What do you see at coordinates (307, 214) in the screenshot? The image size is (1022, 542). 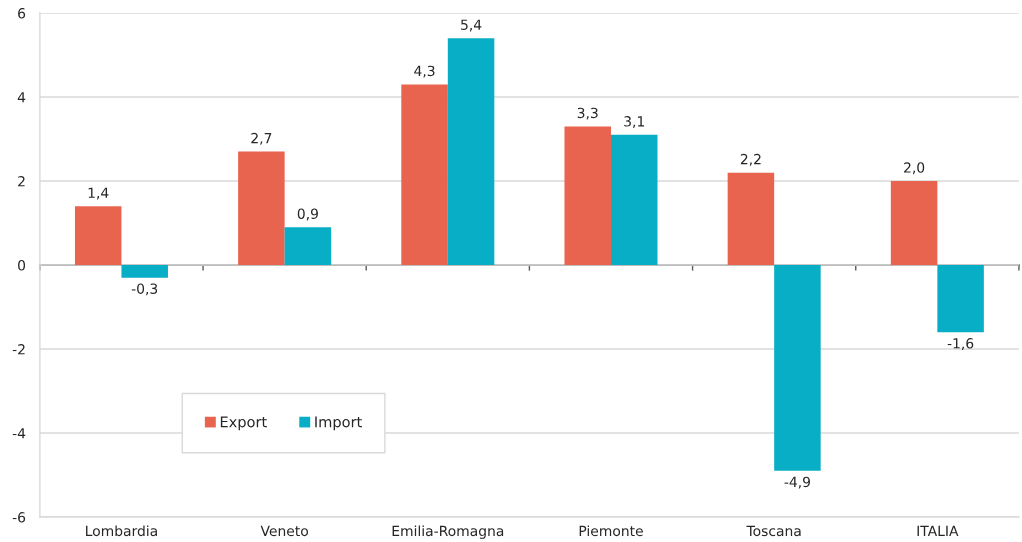 I see `data-label: 0,9` at bounding box center [307, 214].